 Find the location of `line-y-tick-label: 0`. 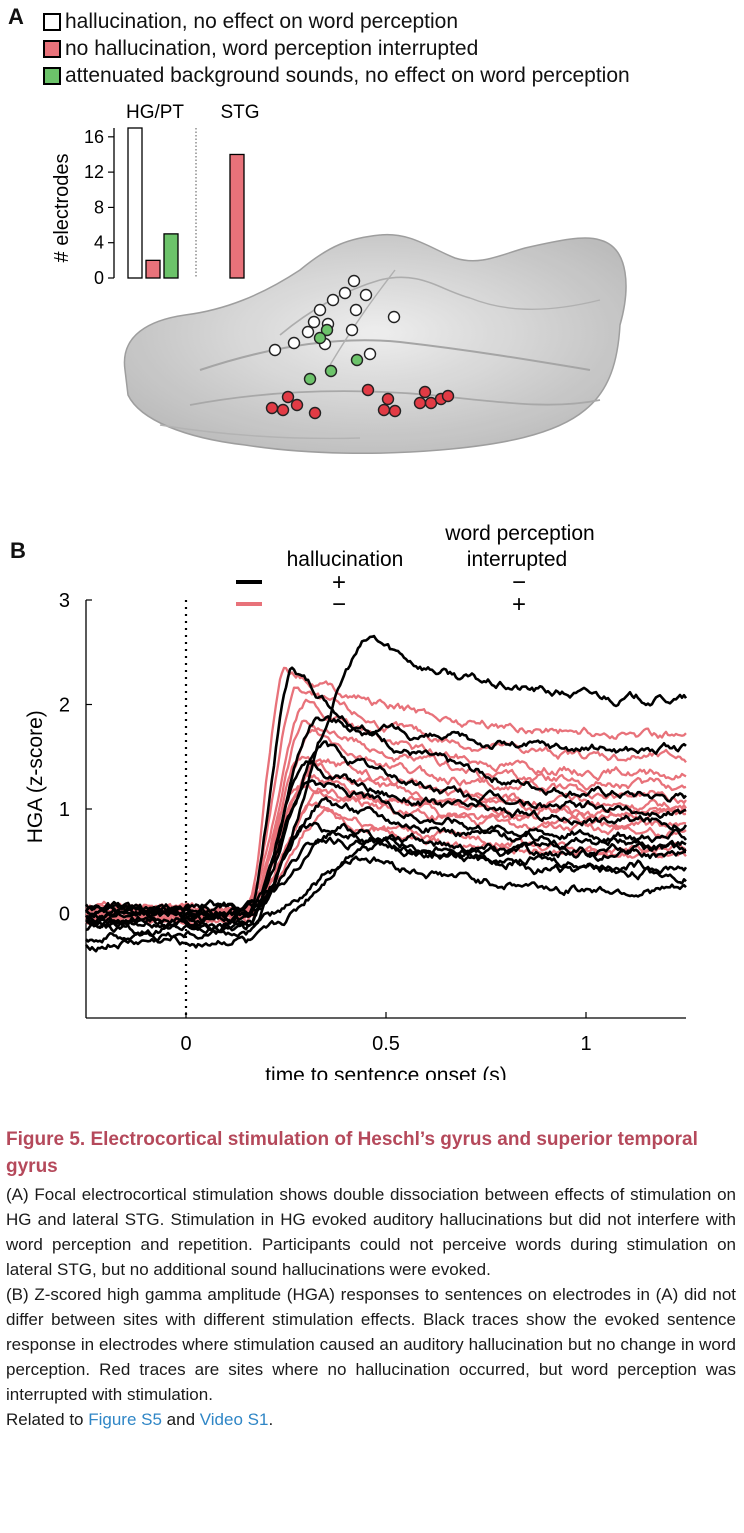

line-y-tick-label: 0 is located at coordinates (64, 915).